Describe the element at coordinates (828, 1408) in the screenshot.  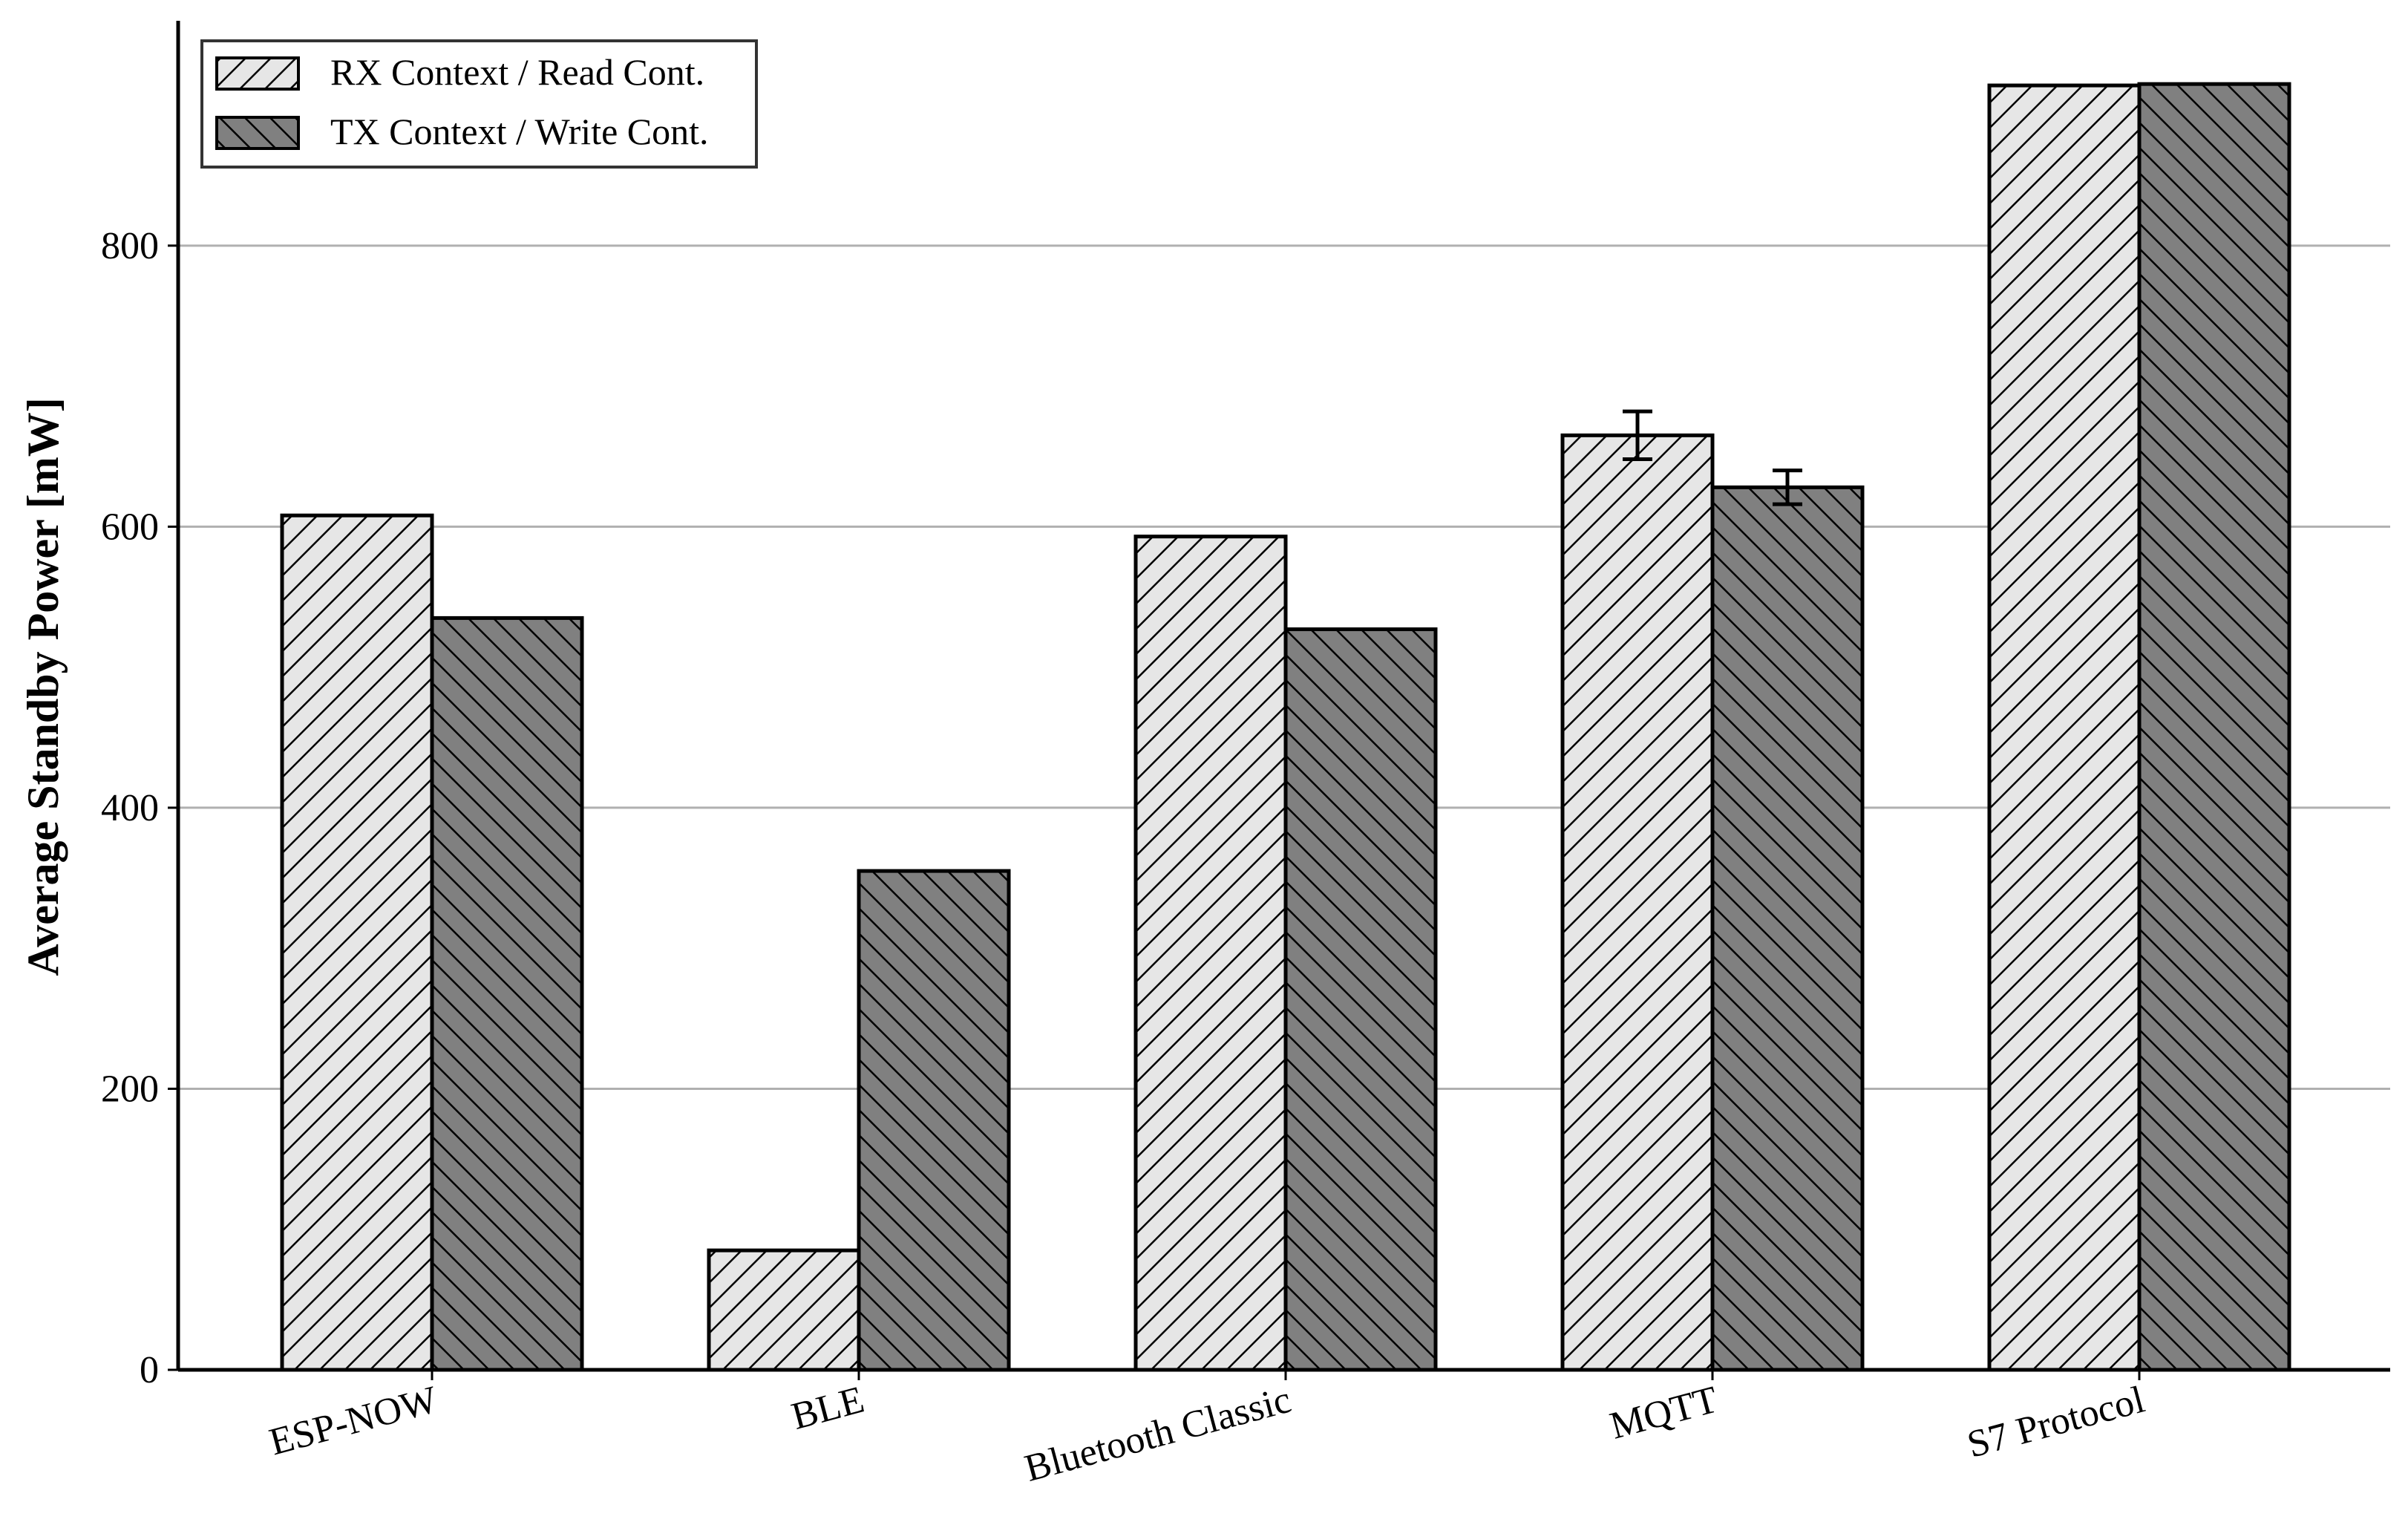
I see `x-tick-label: BLE` at that location.